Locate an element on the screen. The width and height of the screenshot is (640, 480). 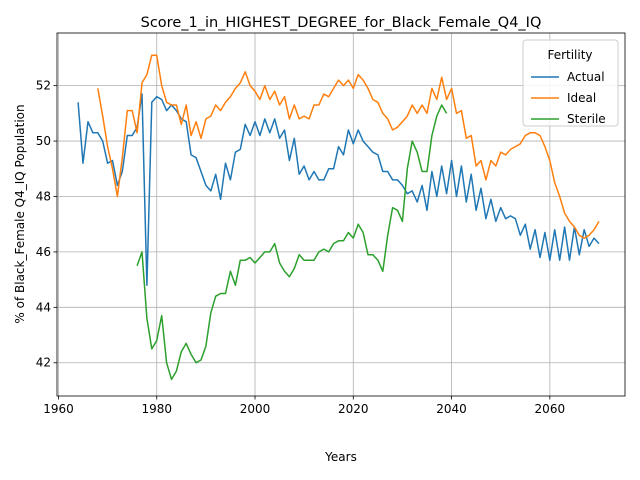
x-tick-label: 2020 is located at coordinates (353, 409).